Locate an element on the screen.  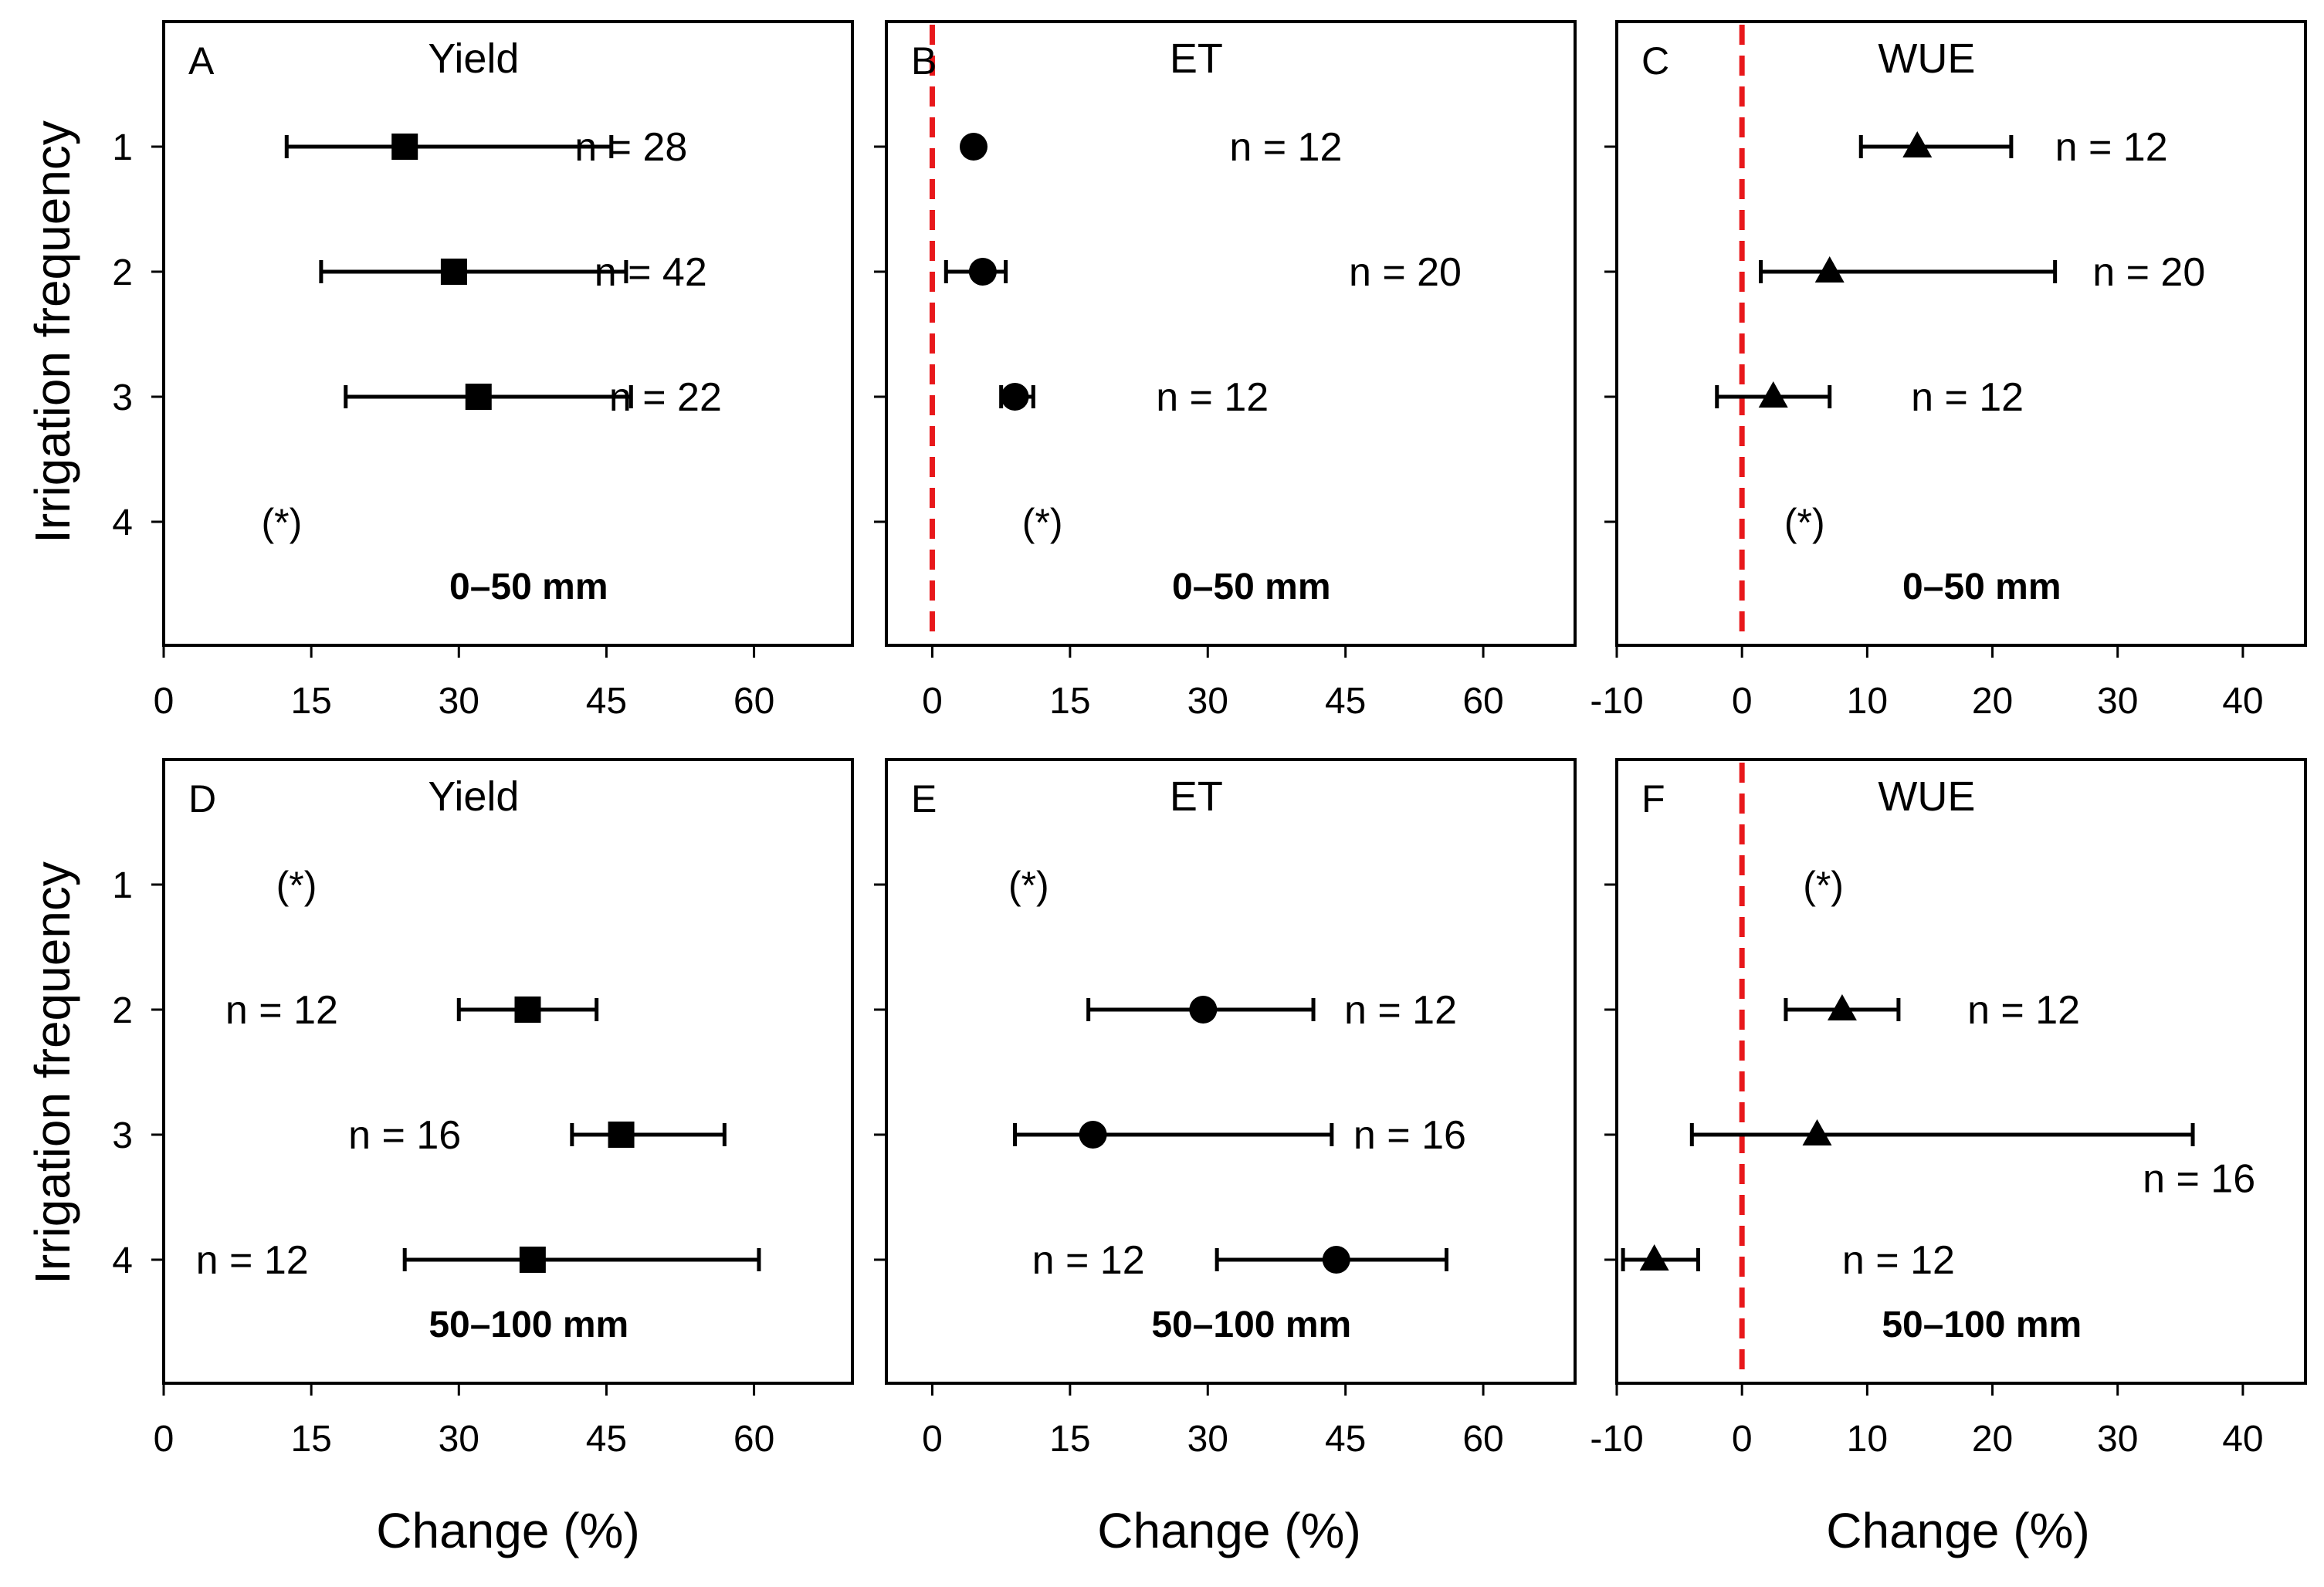
y-axis-title-bottom: Irrigation frequency is located at coordinates (52, 1072).